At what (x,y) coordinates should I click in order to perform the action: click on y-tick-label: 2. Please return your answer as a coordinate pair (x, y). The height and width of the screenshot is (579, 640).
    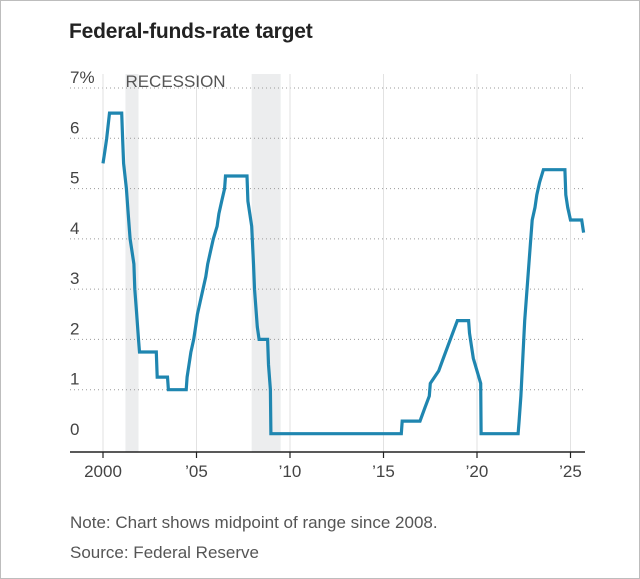
    Looking at the image, I should click on (74, 328).